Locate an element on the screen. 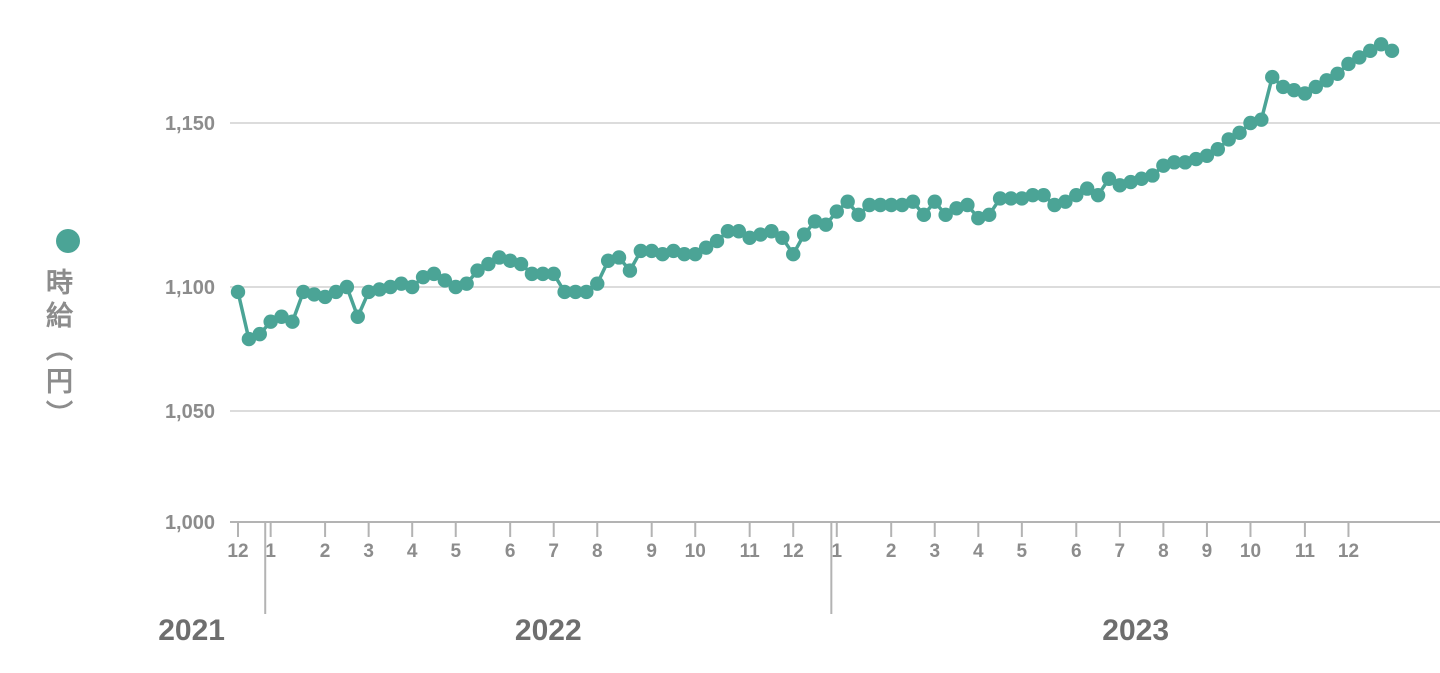 The height and width of the screenshot is (673, 1440). legend-marker-dot is located at coordinates (68, 241).